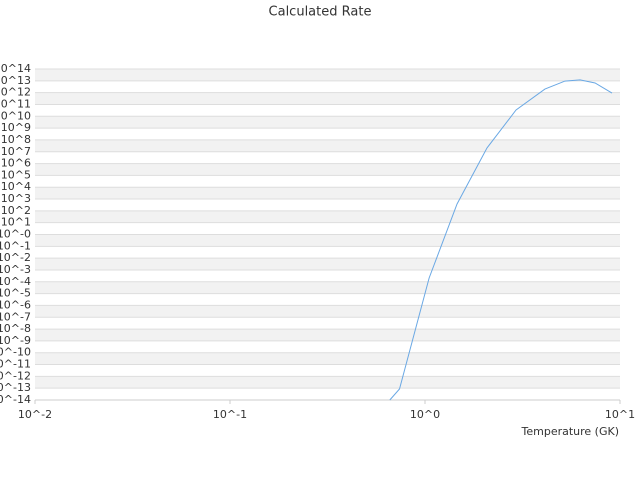 This screenshot has height=480, width=640. What do you see at coordinates (15, 293) in the screenshot?
I see `y-tick-label: 10^-5` at bounding box center [15, 293].